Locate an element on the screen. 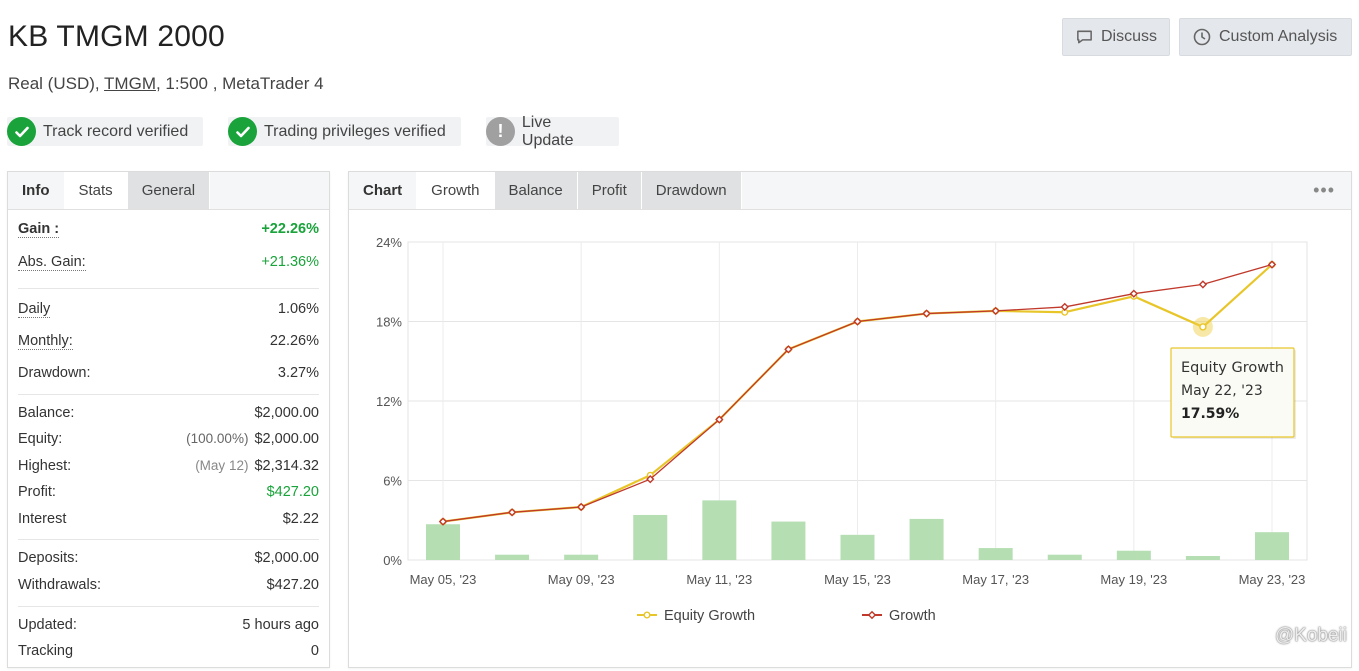 The width and height of the screenshot is (1359, 671). clock-icon is located at coordinates (1202, 37).